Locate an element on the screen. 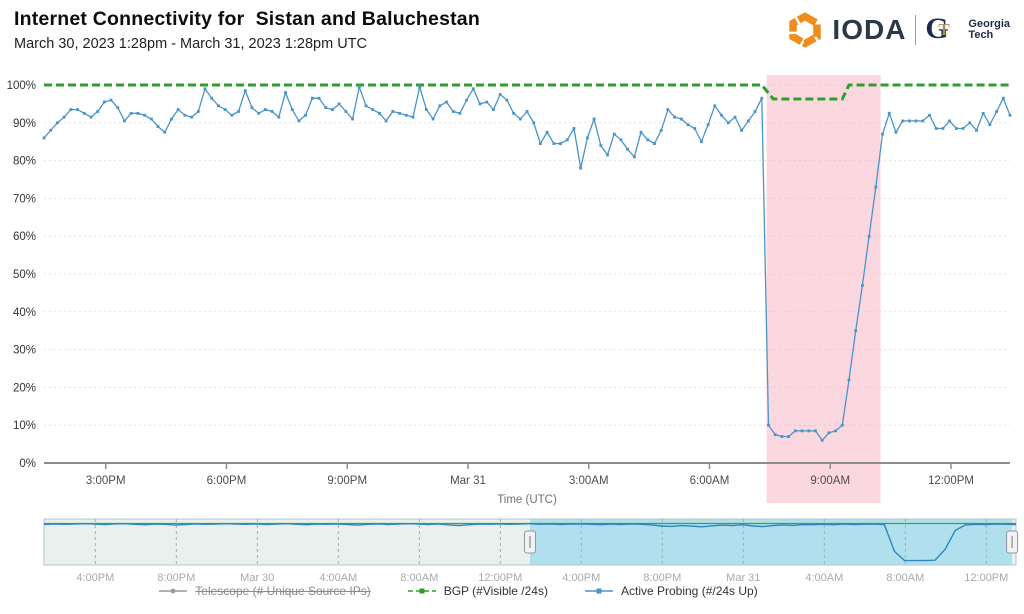  svg-text: 3:00PM is located at coordinates (106, 481).